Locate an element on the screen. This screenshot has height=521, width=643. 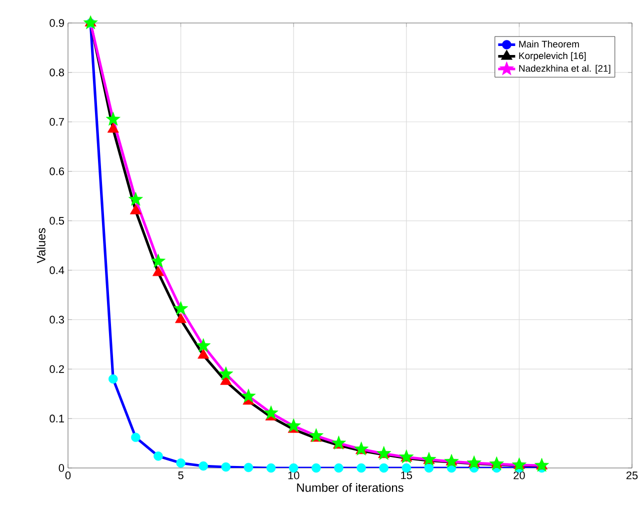
x-tick-label: 5 is located at coordinates (181, 476).